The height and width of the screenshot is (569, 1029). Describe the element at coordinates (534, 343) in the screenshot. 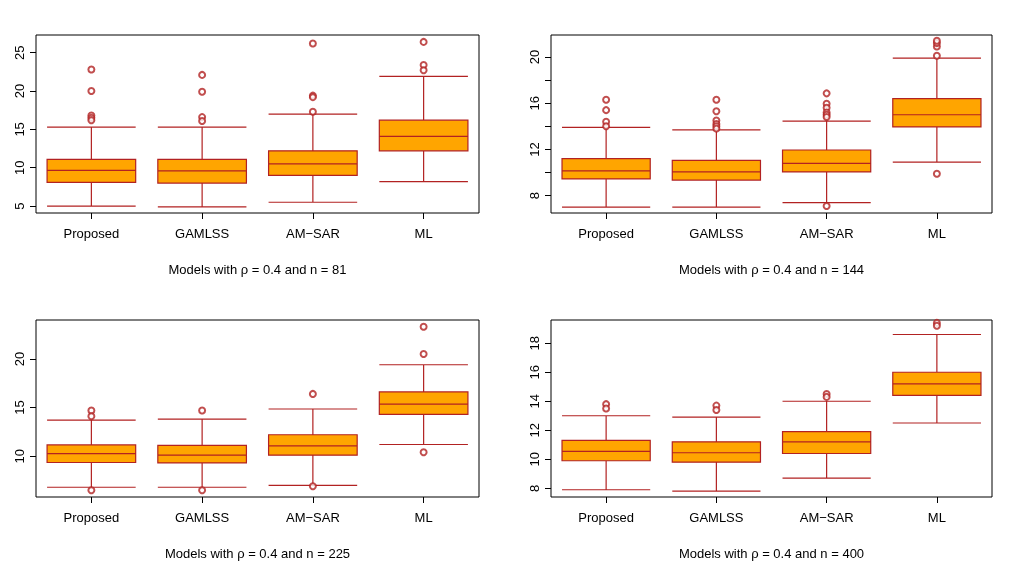

I see `y-tick-label: 18` at that location.